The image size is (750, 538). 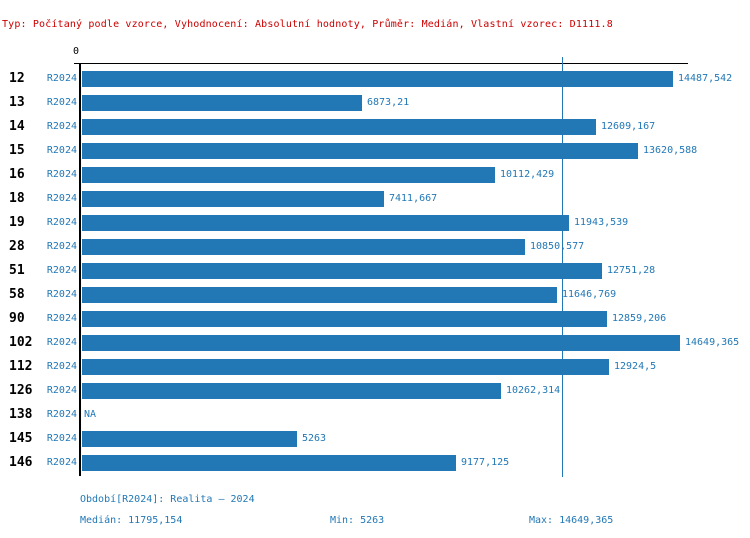 I want to click on bar-row: 28 R2024 10850,577, so click(x=375, y=247).